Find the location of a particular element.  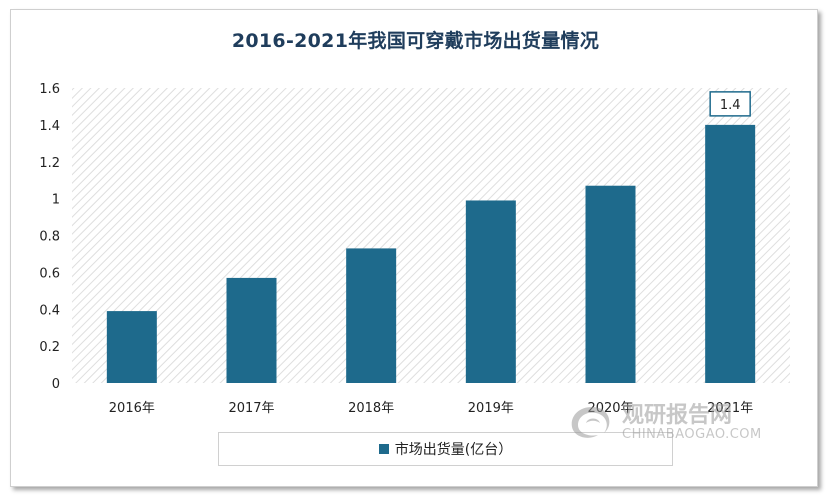

y-tick-label: 0.8 is located at coordinates (49, 237).